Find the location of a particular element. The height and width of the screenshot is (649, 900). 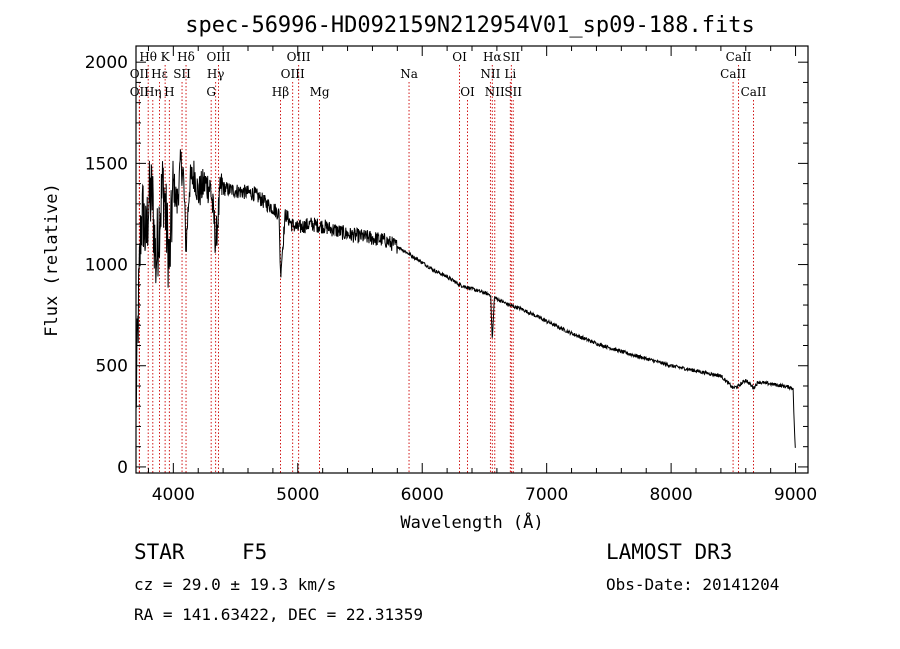

x-tick-label: 9000 is located at coordinates (795, 495).